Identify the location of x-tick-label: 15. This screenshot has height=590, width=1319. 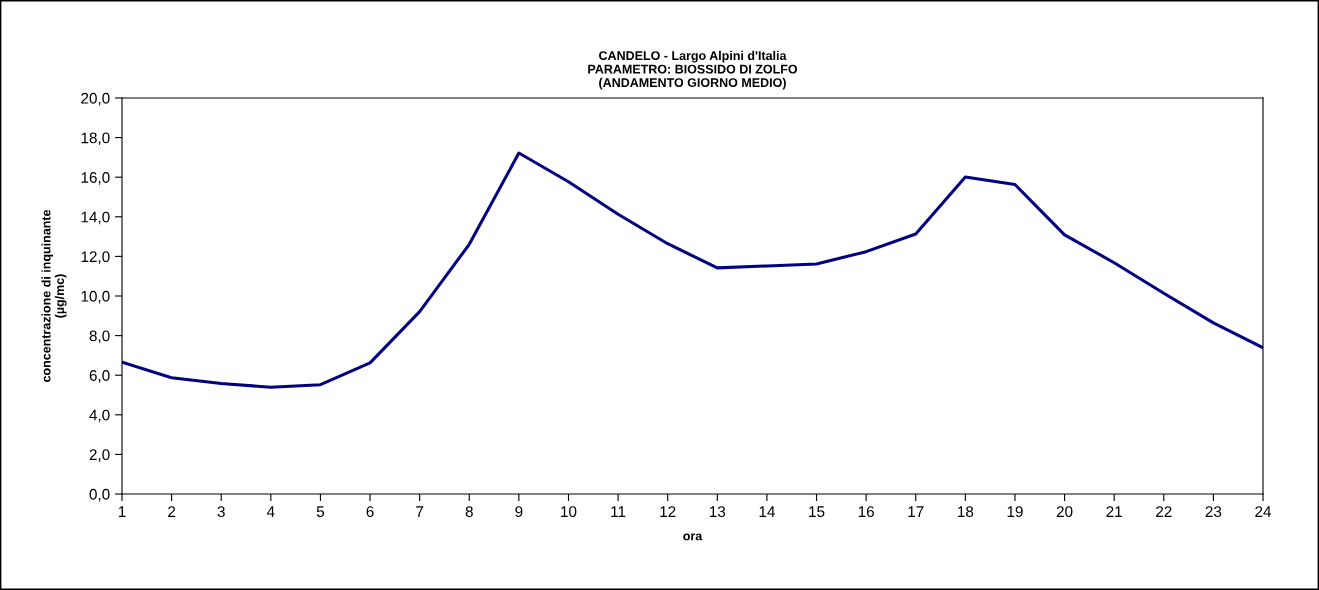
(817, 512).